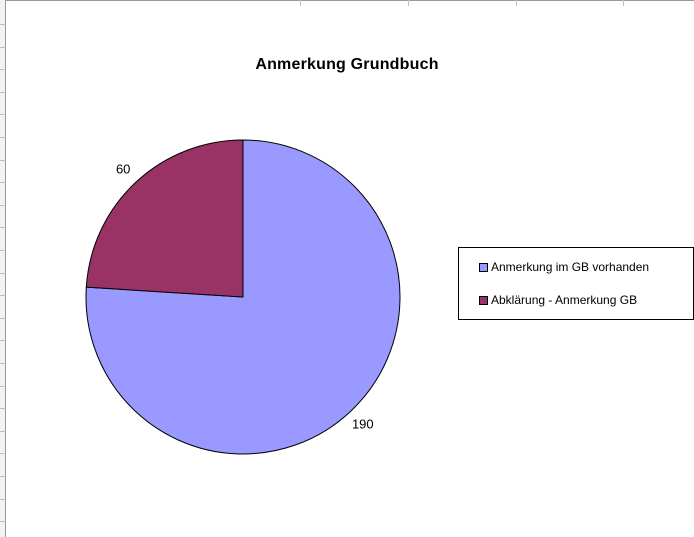 The height and width of the screenshot is (537, 694). What do you see at coordinates (483, 267) in the screenshot?
I see `legend-swatch-anmerkung-vorhanden` at bounding box center [483, 267].